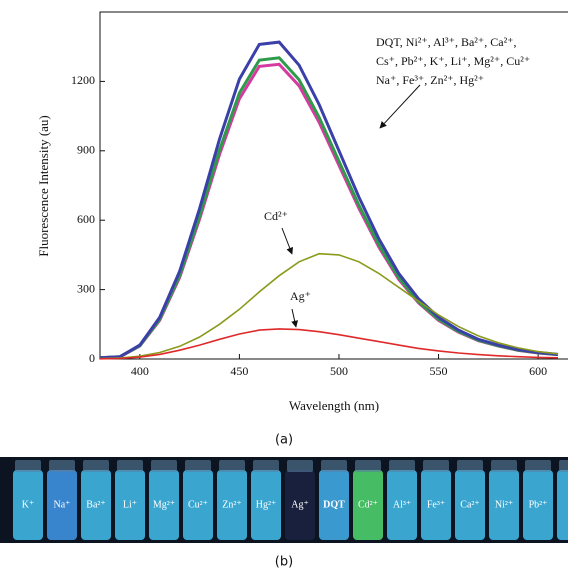 This screenshot has width=568, height=575. I want to click on y-tick-label: 300, so click(86, 288).